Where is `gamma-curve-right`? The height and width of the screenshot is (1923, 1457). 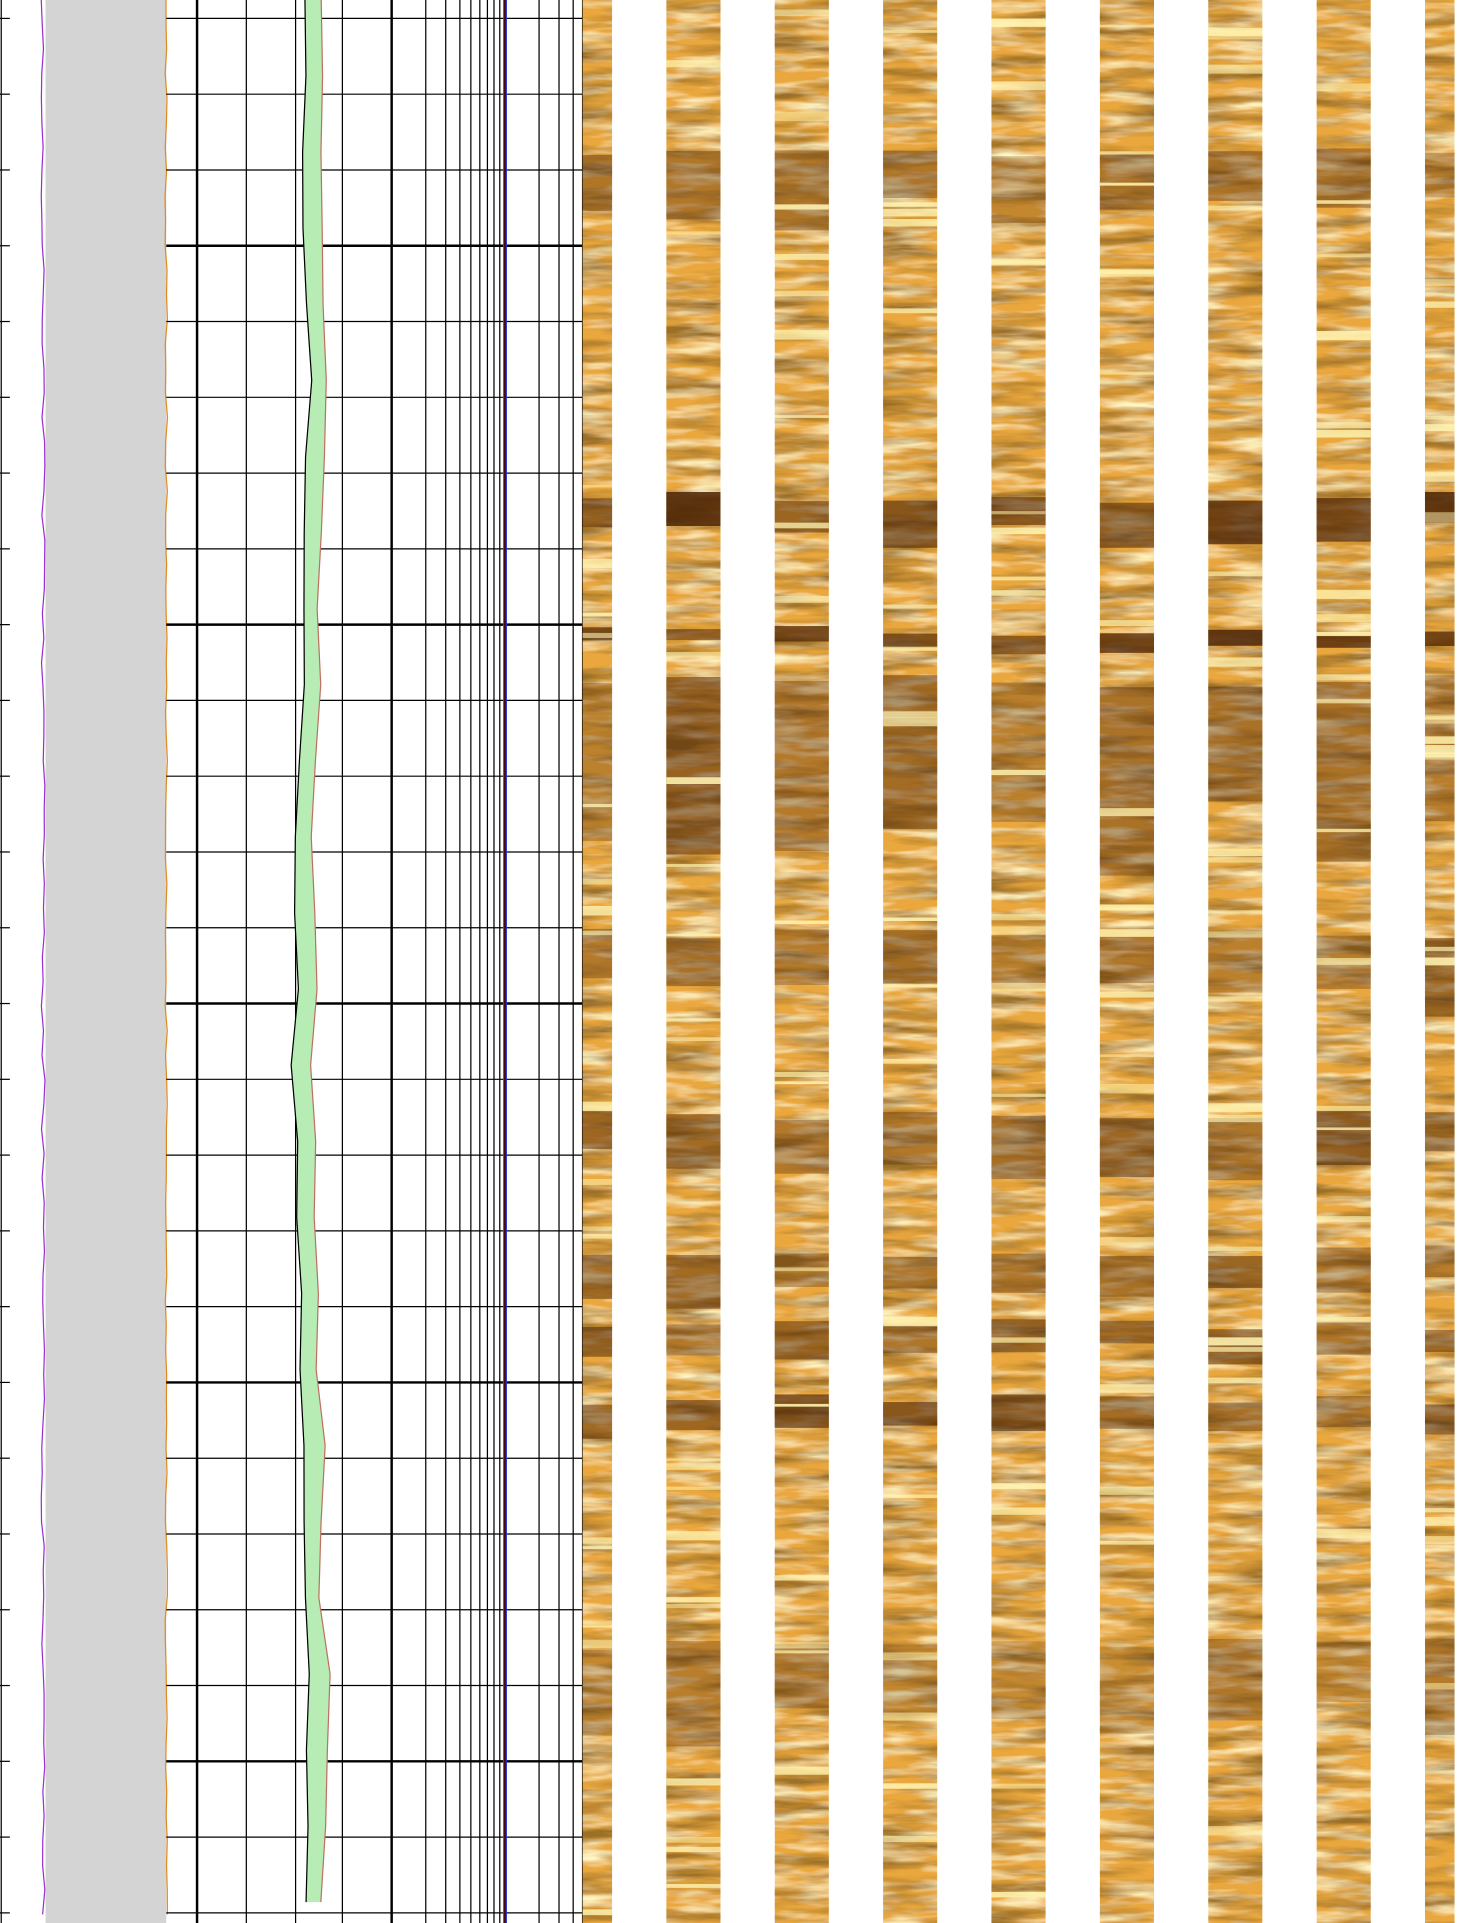
gamma-curve-right is located at coordinates (320, 951).